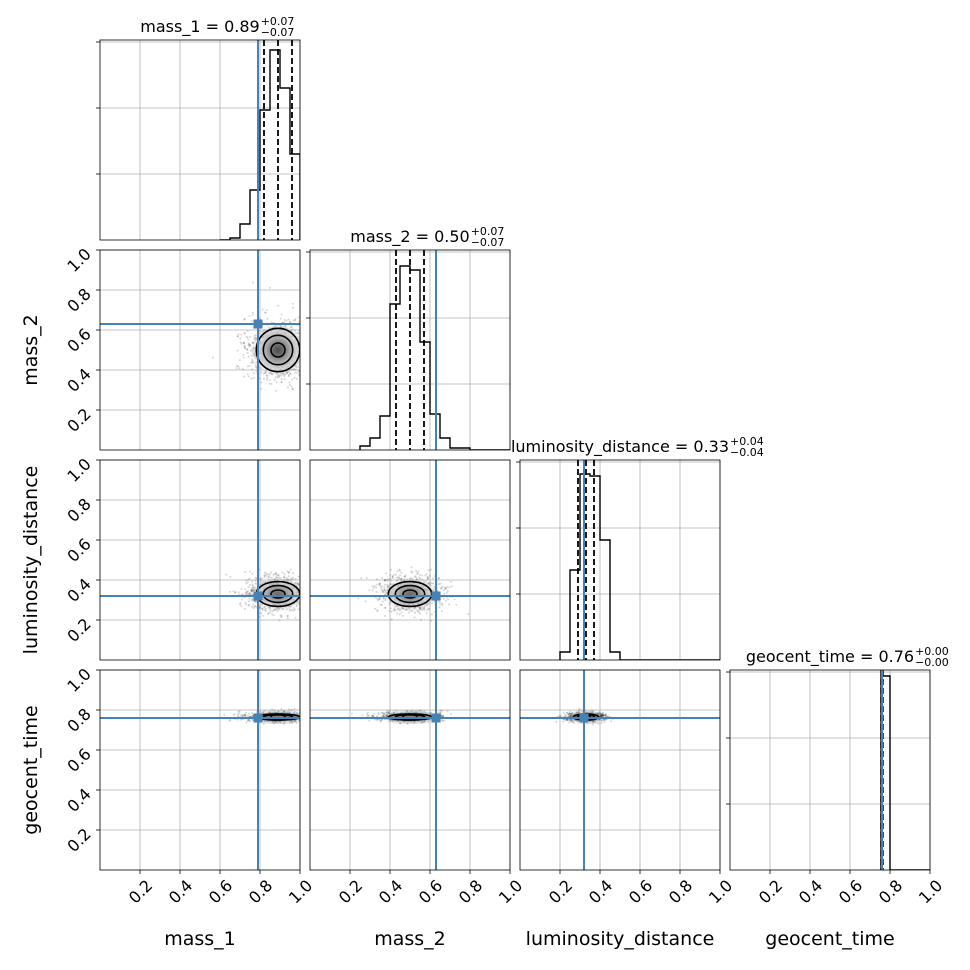  What do you see at coordinates (830, 770) in the screenshot?
I see `panel-frame` at bounding box center [830, 770].